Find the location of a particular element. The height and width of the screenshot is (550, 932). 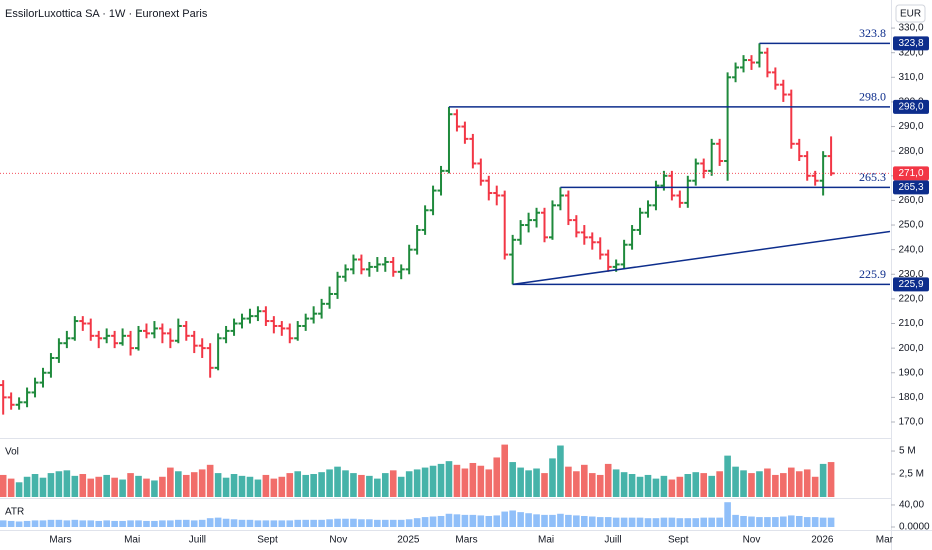

x-tick-label: Mai is located at coordinates (546, 540).